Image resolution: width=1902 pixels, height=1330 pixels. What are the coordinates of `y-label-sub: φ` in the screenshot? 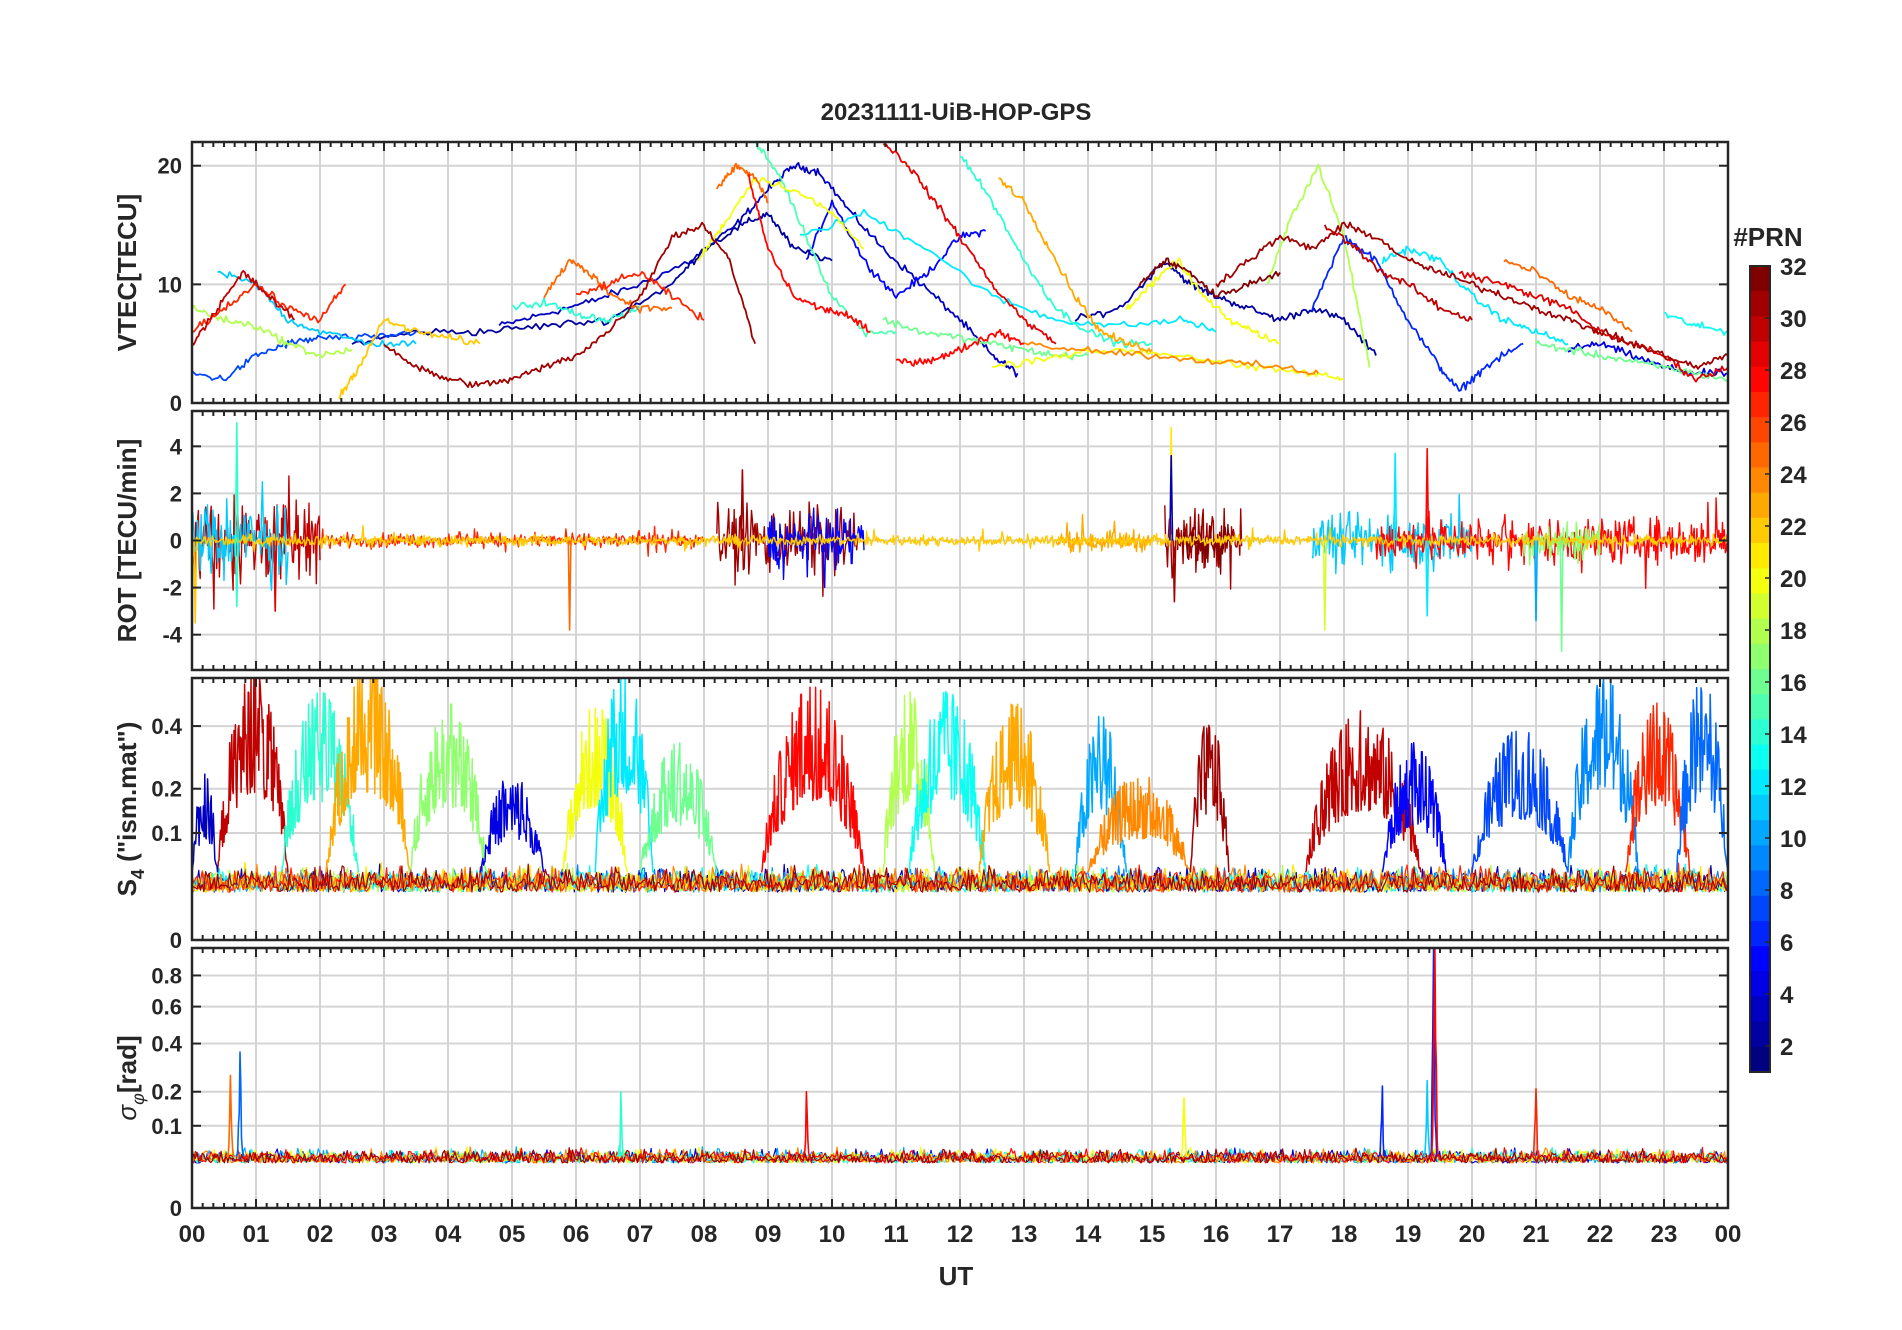 It's located at (138, 1099).